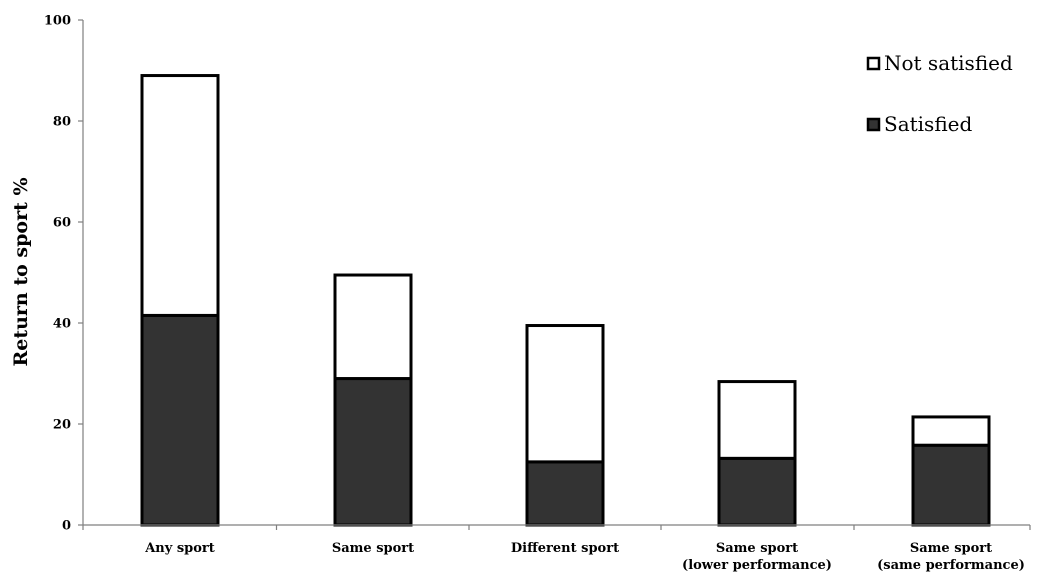 The image size is (1039, 576). I want to click on legend-label: Satisfied, so click(928, 124).